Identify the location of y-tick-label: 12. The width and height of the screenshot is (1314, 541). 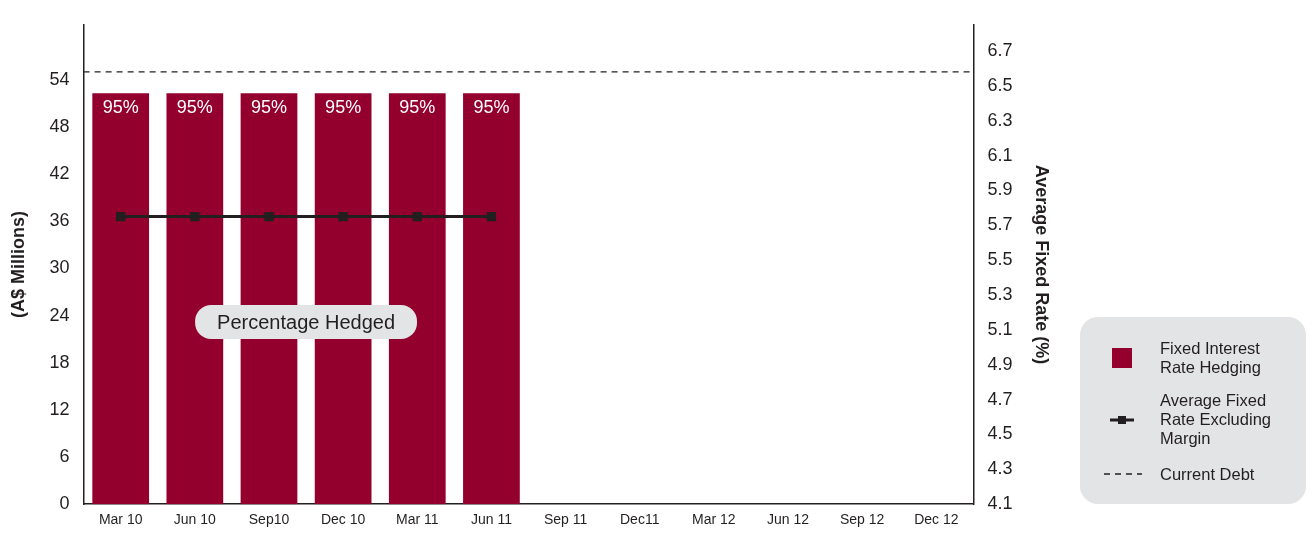
(59, 408).